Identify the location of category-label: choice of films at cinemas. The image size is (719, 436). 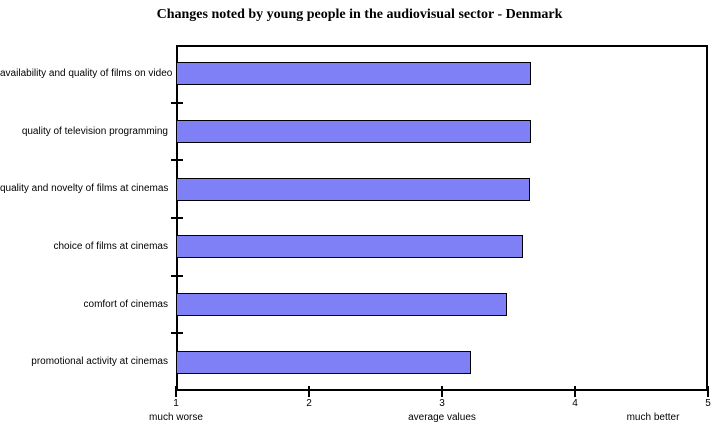
(111, 246).